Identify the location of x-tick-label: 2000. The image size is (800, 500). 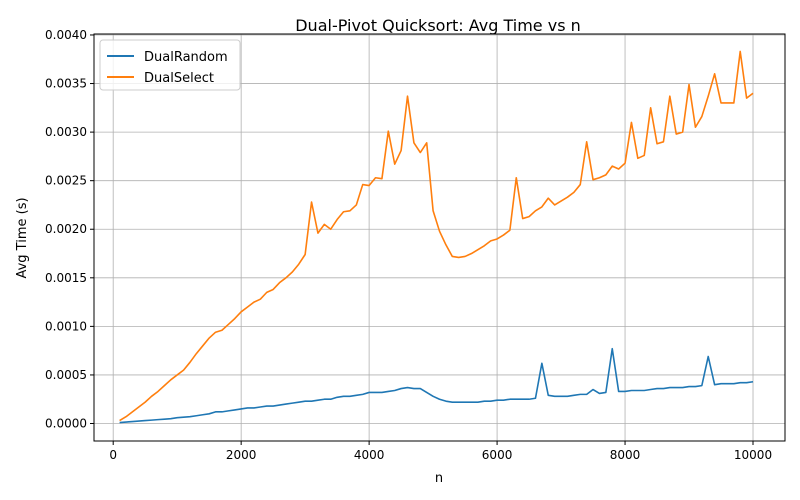
(241, 455).